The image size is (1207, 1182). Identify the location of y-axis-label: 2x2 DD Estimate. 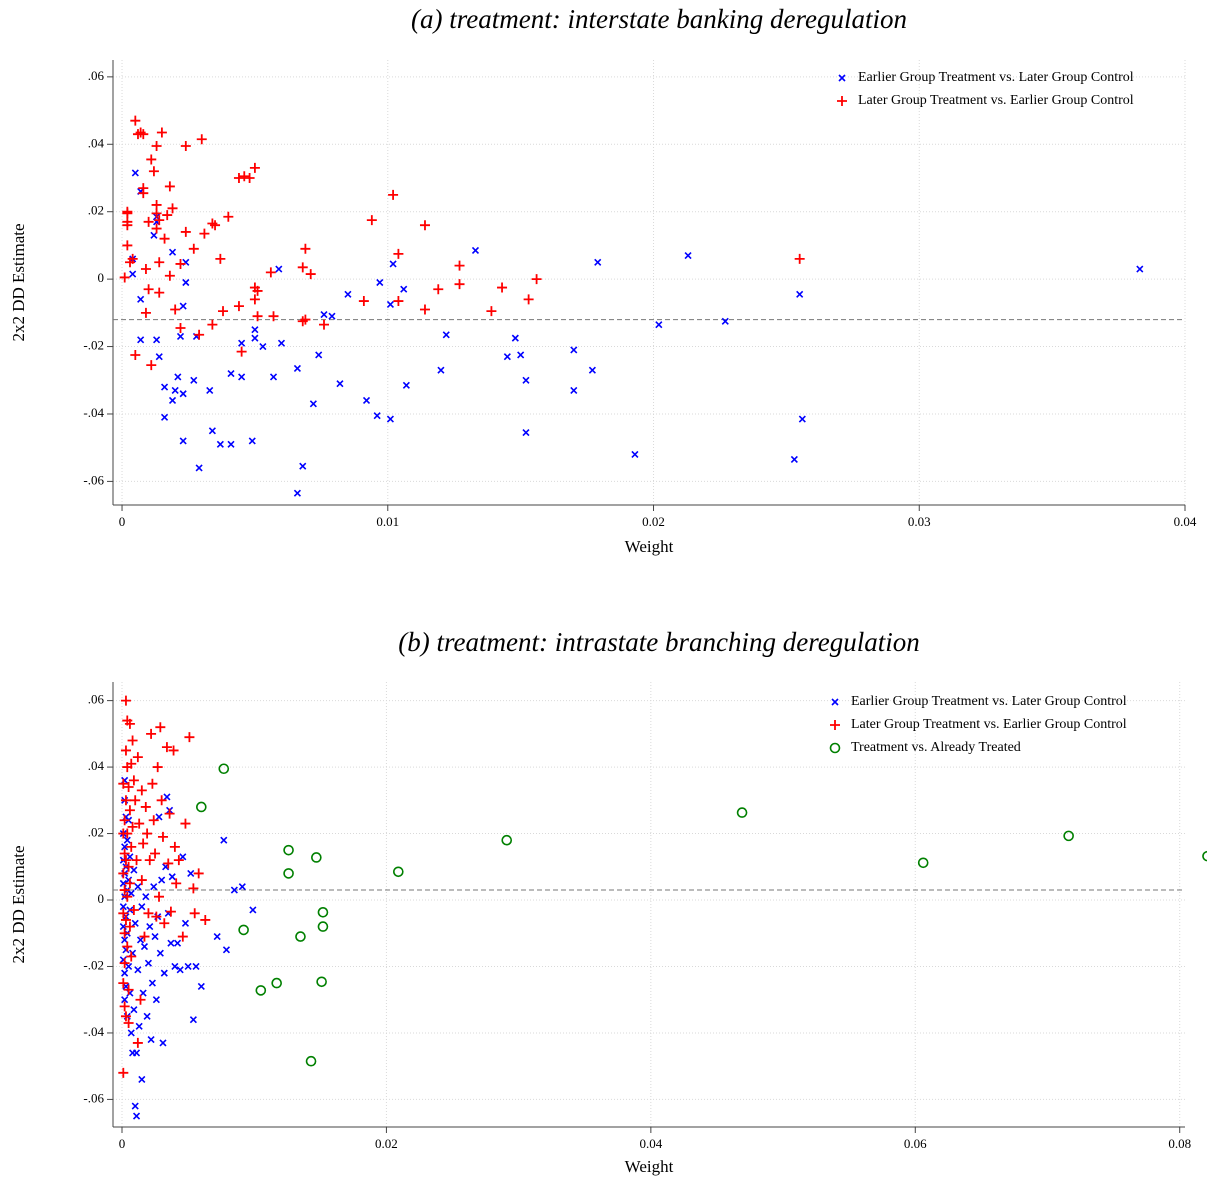
(18, 282).